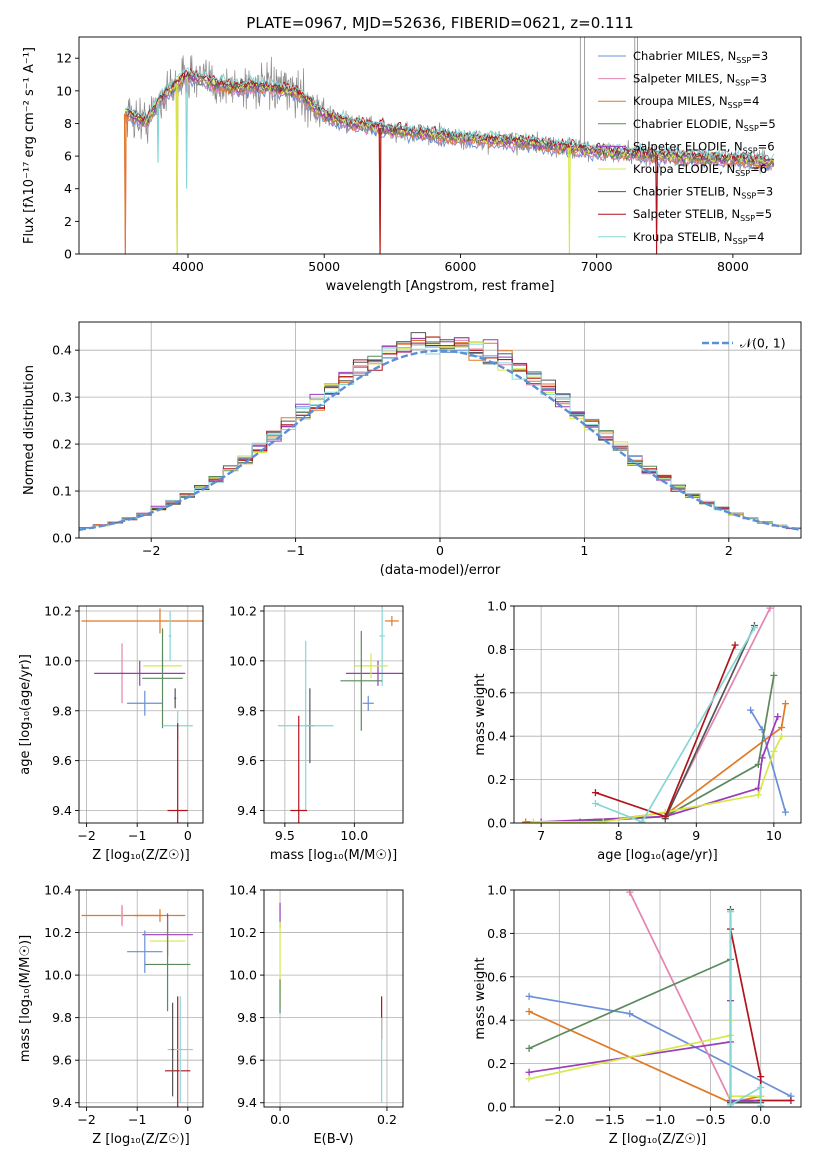 This screenshot has height=1170, width=819. Describe the element at coordinates (657, 855) in the screenshot. I see `weight_vs_age-xlabel: age [log₁₀(age/yr)]` at that location.